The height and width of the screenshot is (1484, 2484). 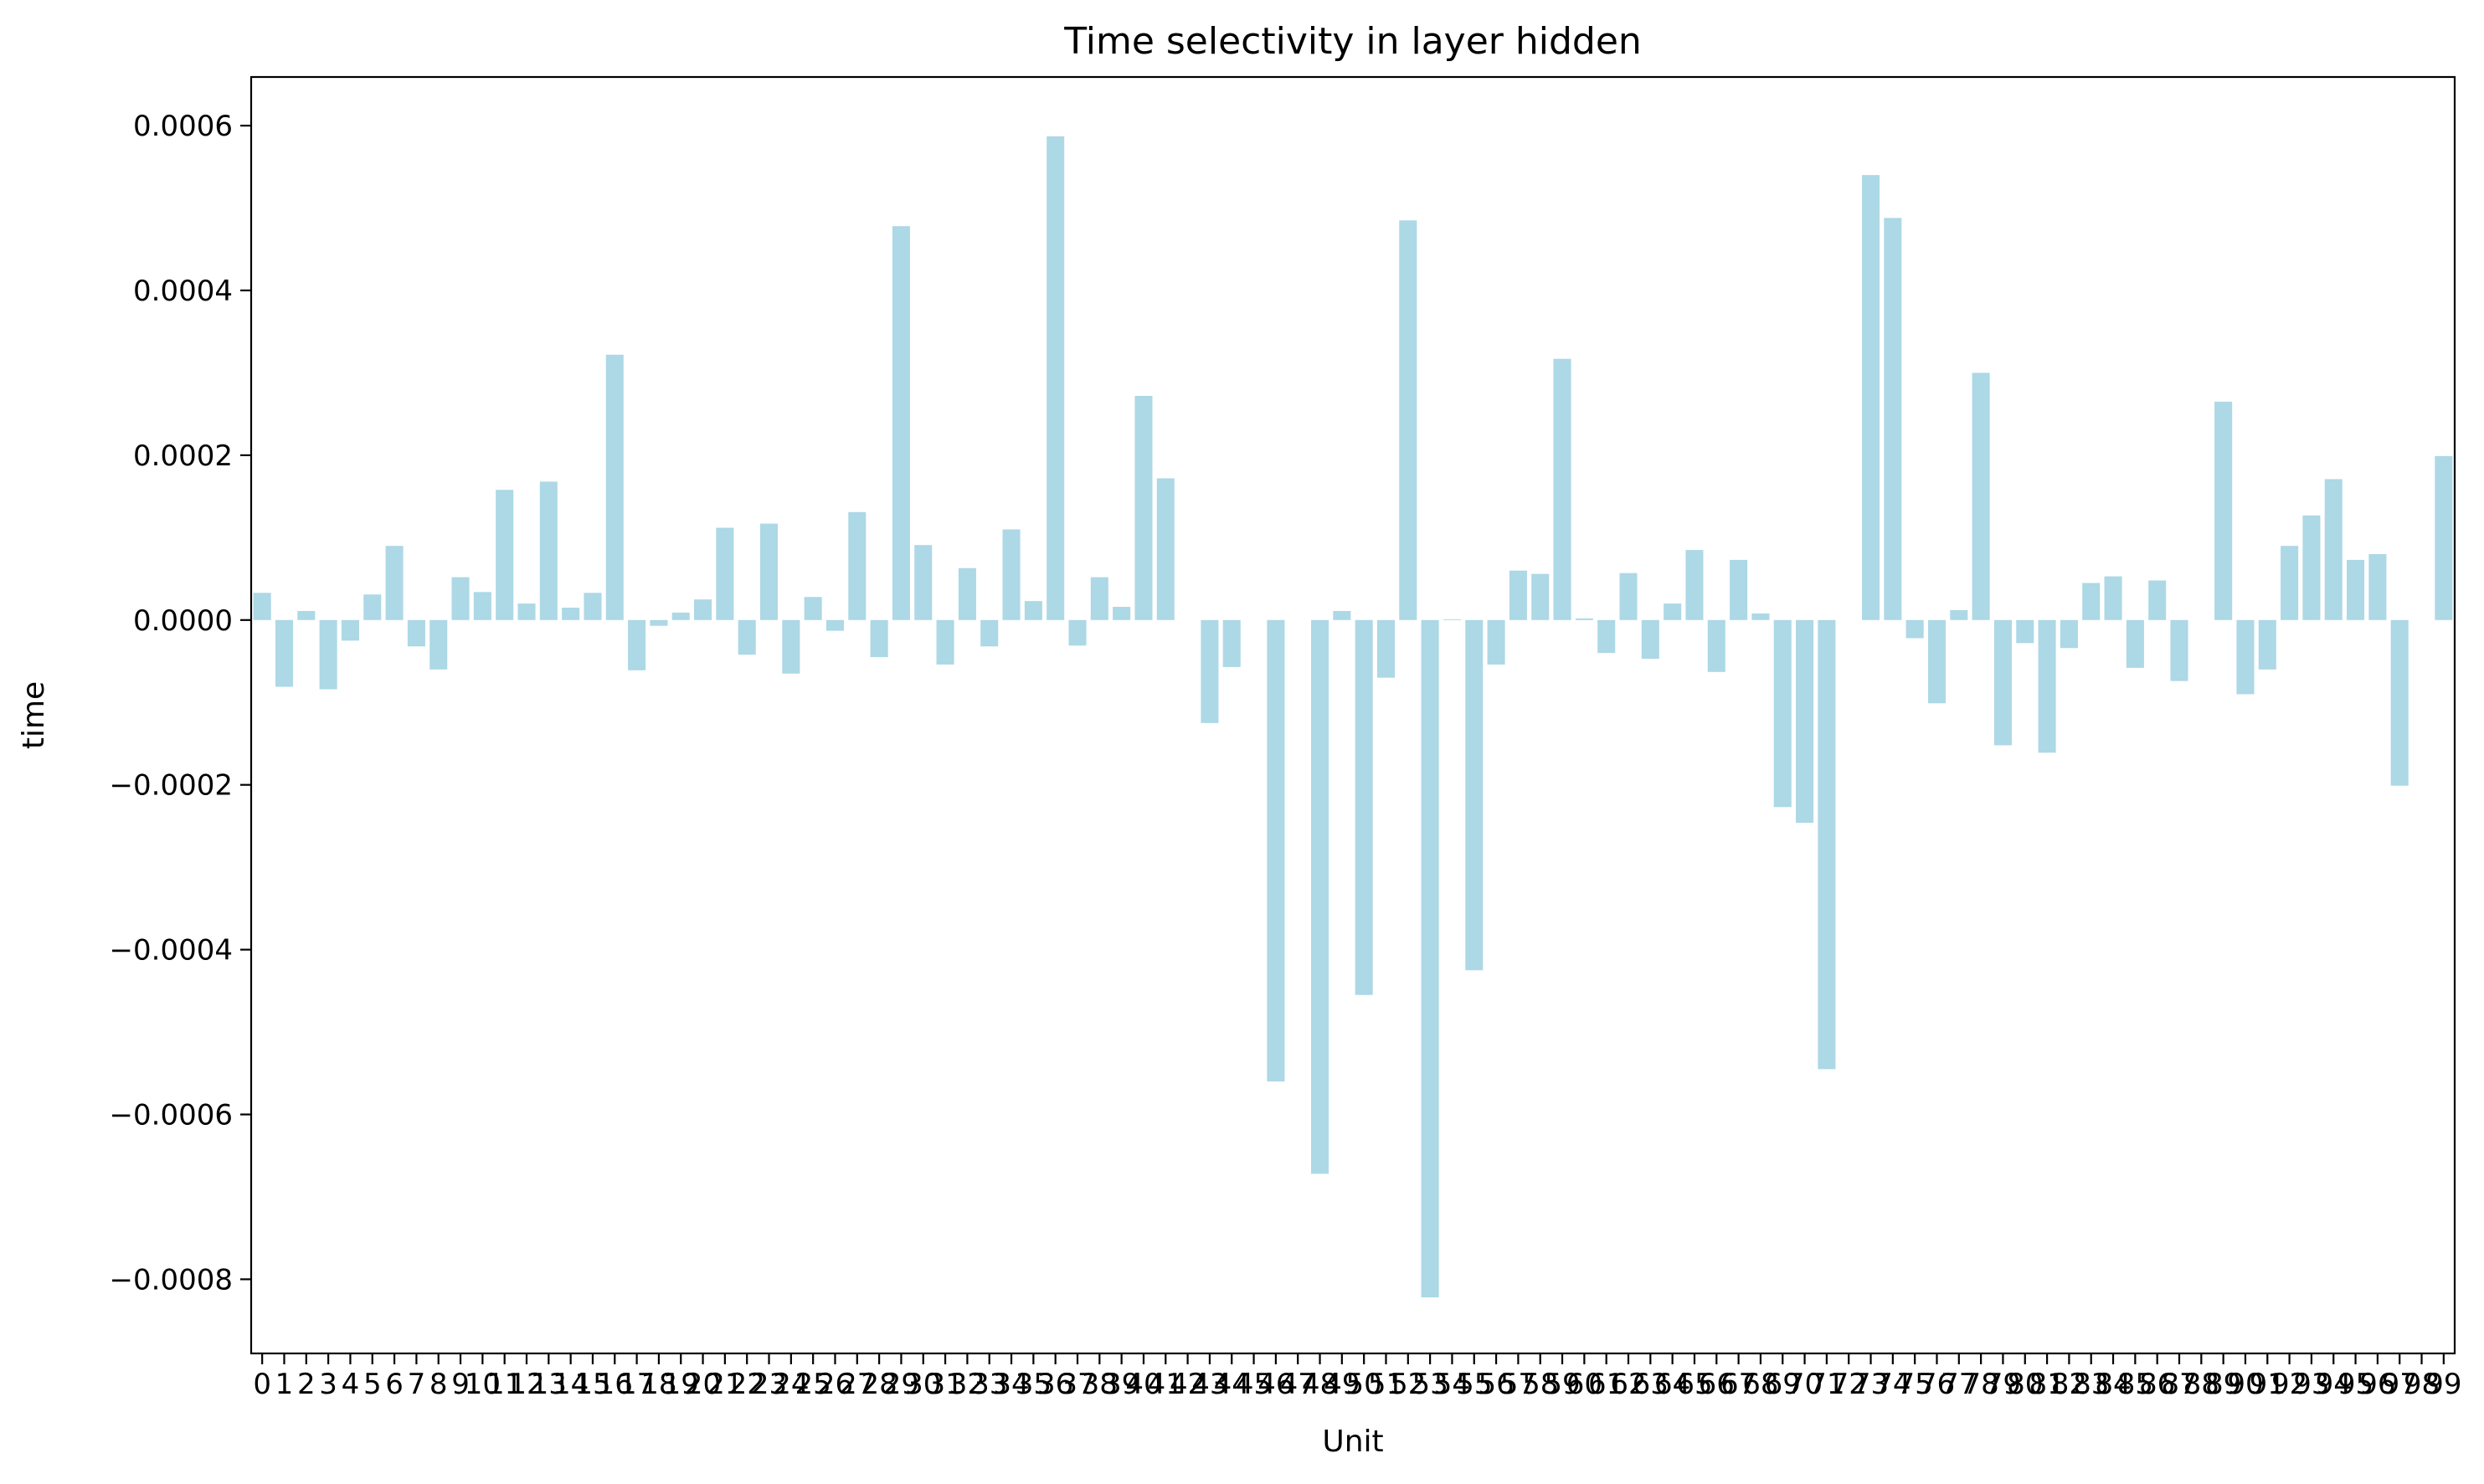 I want to click on x-tick-label: 48, so click(x=1320, y=1385).